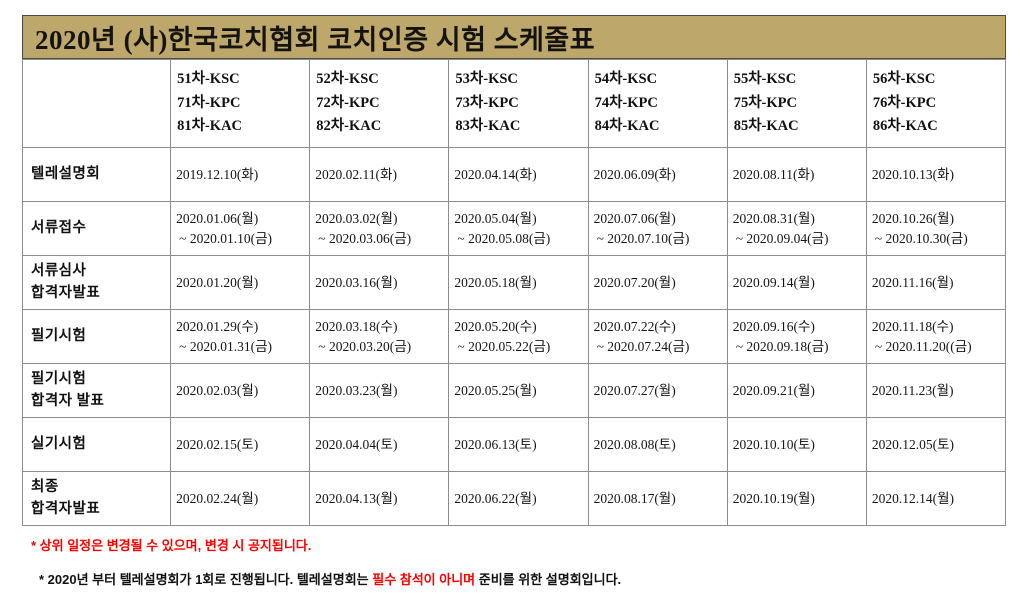 This screenshot has width=1024, height=610. Describe the element at coordinates (504, 346) in the screenshot. I see `schedule-date: ~ 2020.05.22(금)` at that location.